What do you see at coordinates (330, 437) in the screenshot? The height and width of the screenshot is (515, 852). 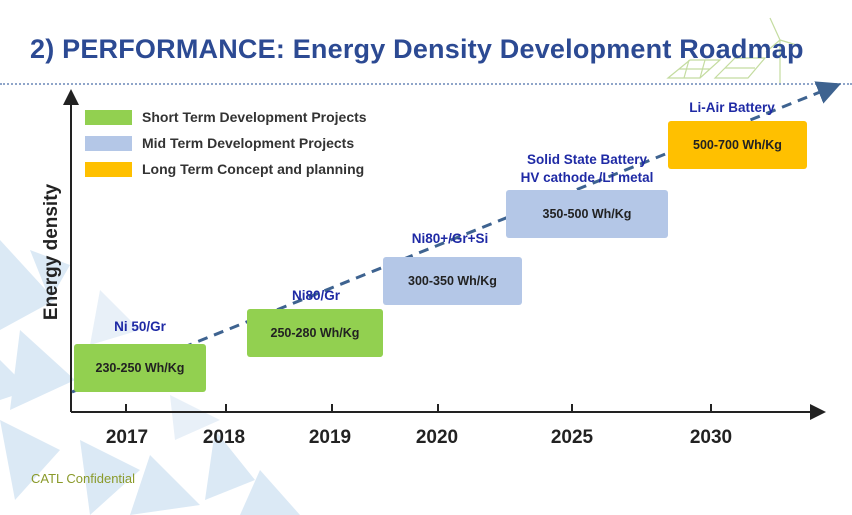 I see `x-tick-label-2019: 2019` at bounding box center [330, 437].